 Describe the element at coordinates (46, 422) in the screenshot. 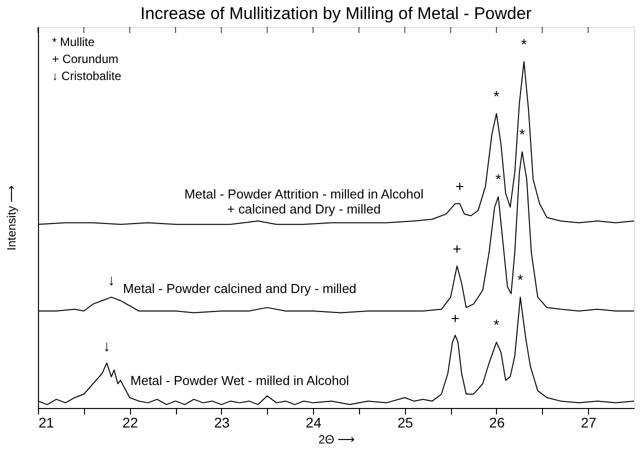

I see `x-tick-label: 21` at that location.